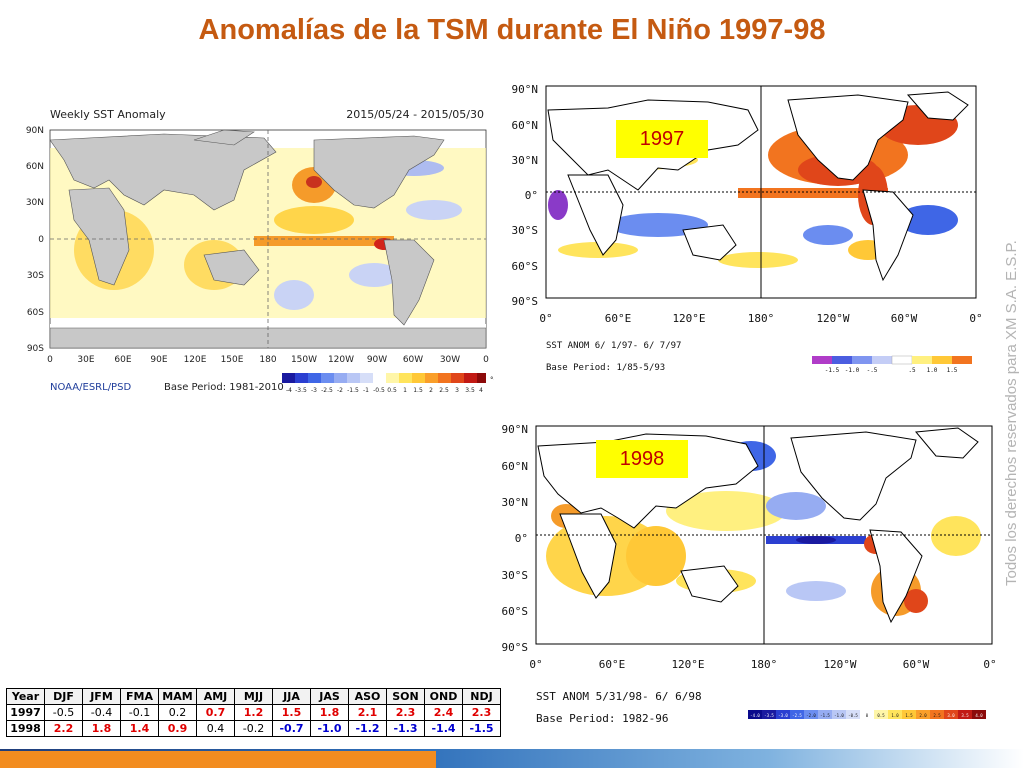 This screenshot has height=768, width=1024. I want to click on oni-value-cell: -0.4, so click(101, 712).